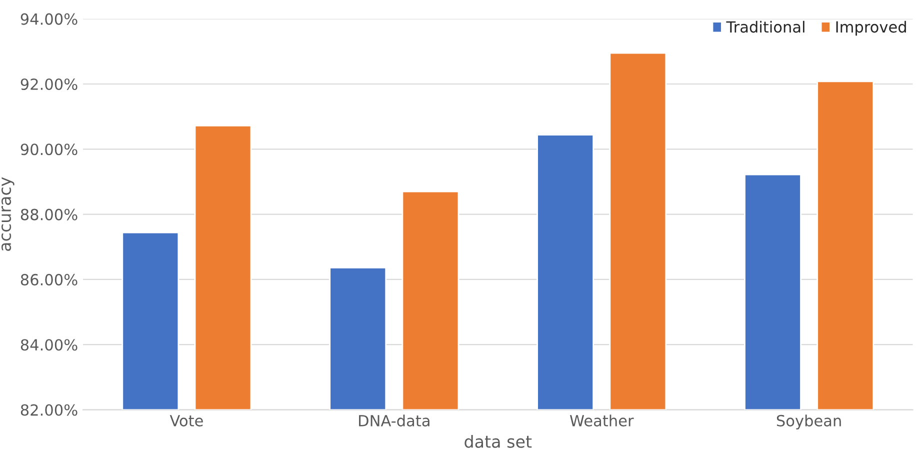  Describe the element at coordinates (498, 441) in the screenshot. I see `x-axis-title: data set` at that location.